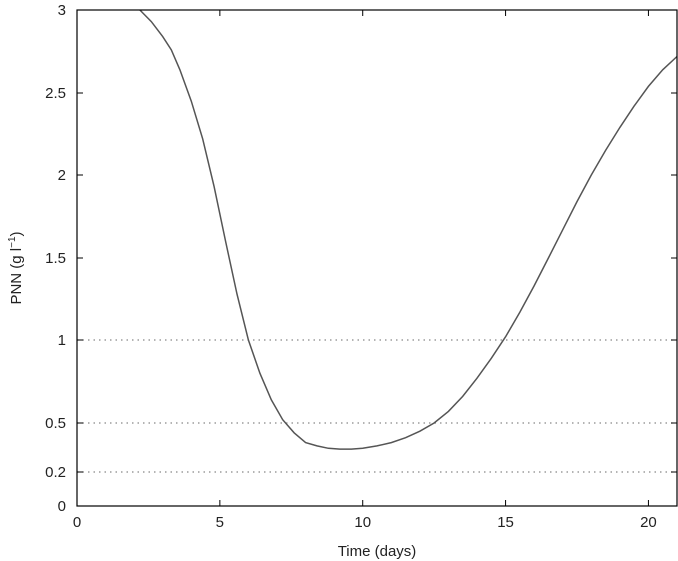  I want to click on x-axis-label: Time (days), so click(377, 551).